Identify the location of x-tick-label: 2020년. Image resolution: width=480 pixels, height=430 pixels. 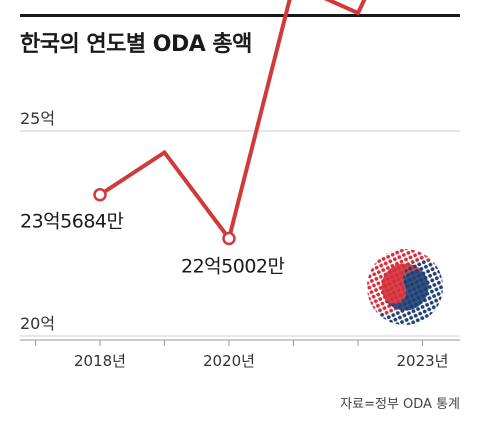
(229, 361).